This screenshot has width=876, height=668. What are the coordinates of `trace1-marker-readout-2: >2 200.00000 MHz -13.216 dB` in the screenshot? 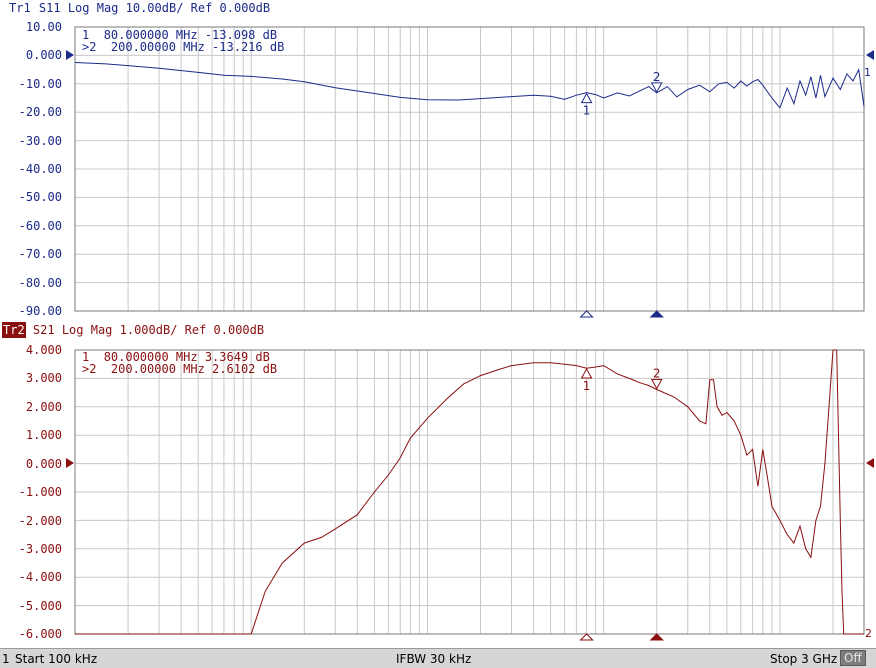 It's located at (183, 47).